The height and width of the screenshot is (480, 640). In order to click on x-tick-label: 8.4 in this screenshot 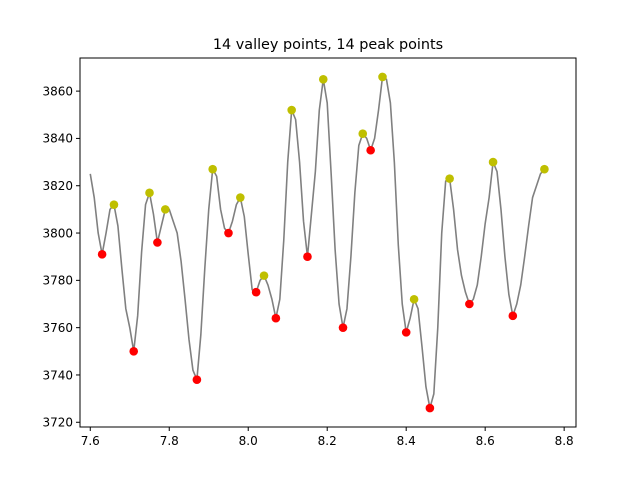, I will do `click(406, 441)`.